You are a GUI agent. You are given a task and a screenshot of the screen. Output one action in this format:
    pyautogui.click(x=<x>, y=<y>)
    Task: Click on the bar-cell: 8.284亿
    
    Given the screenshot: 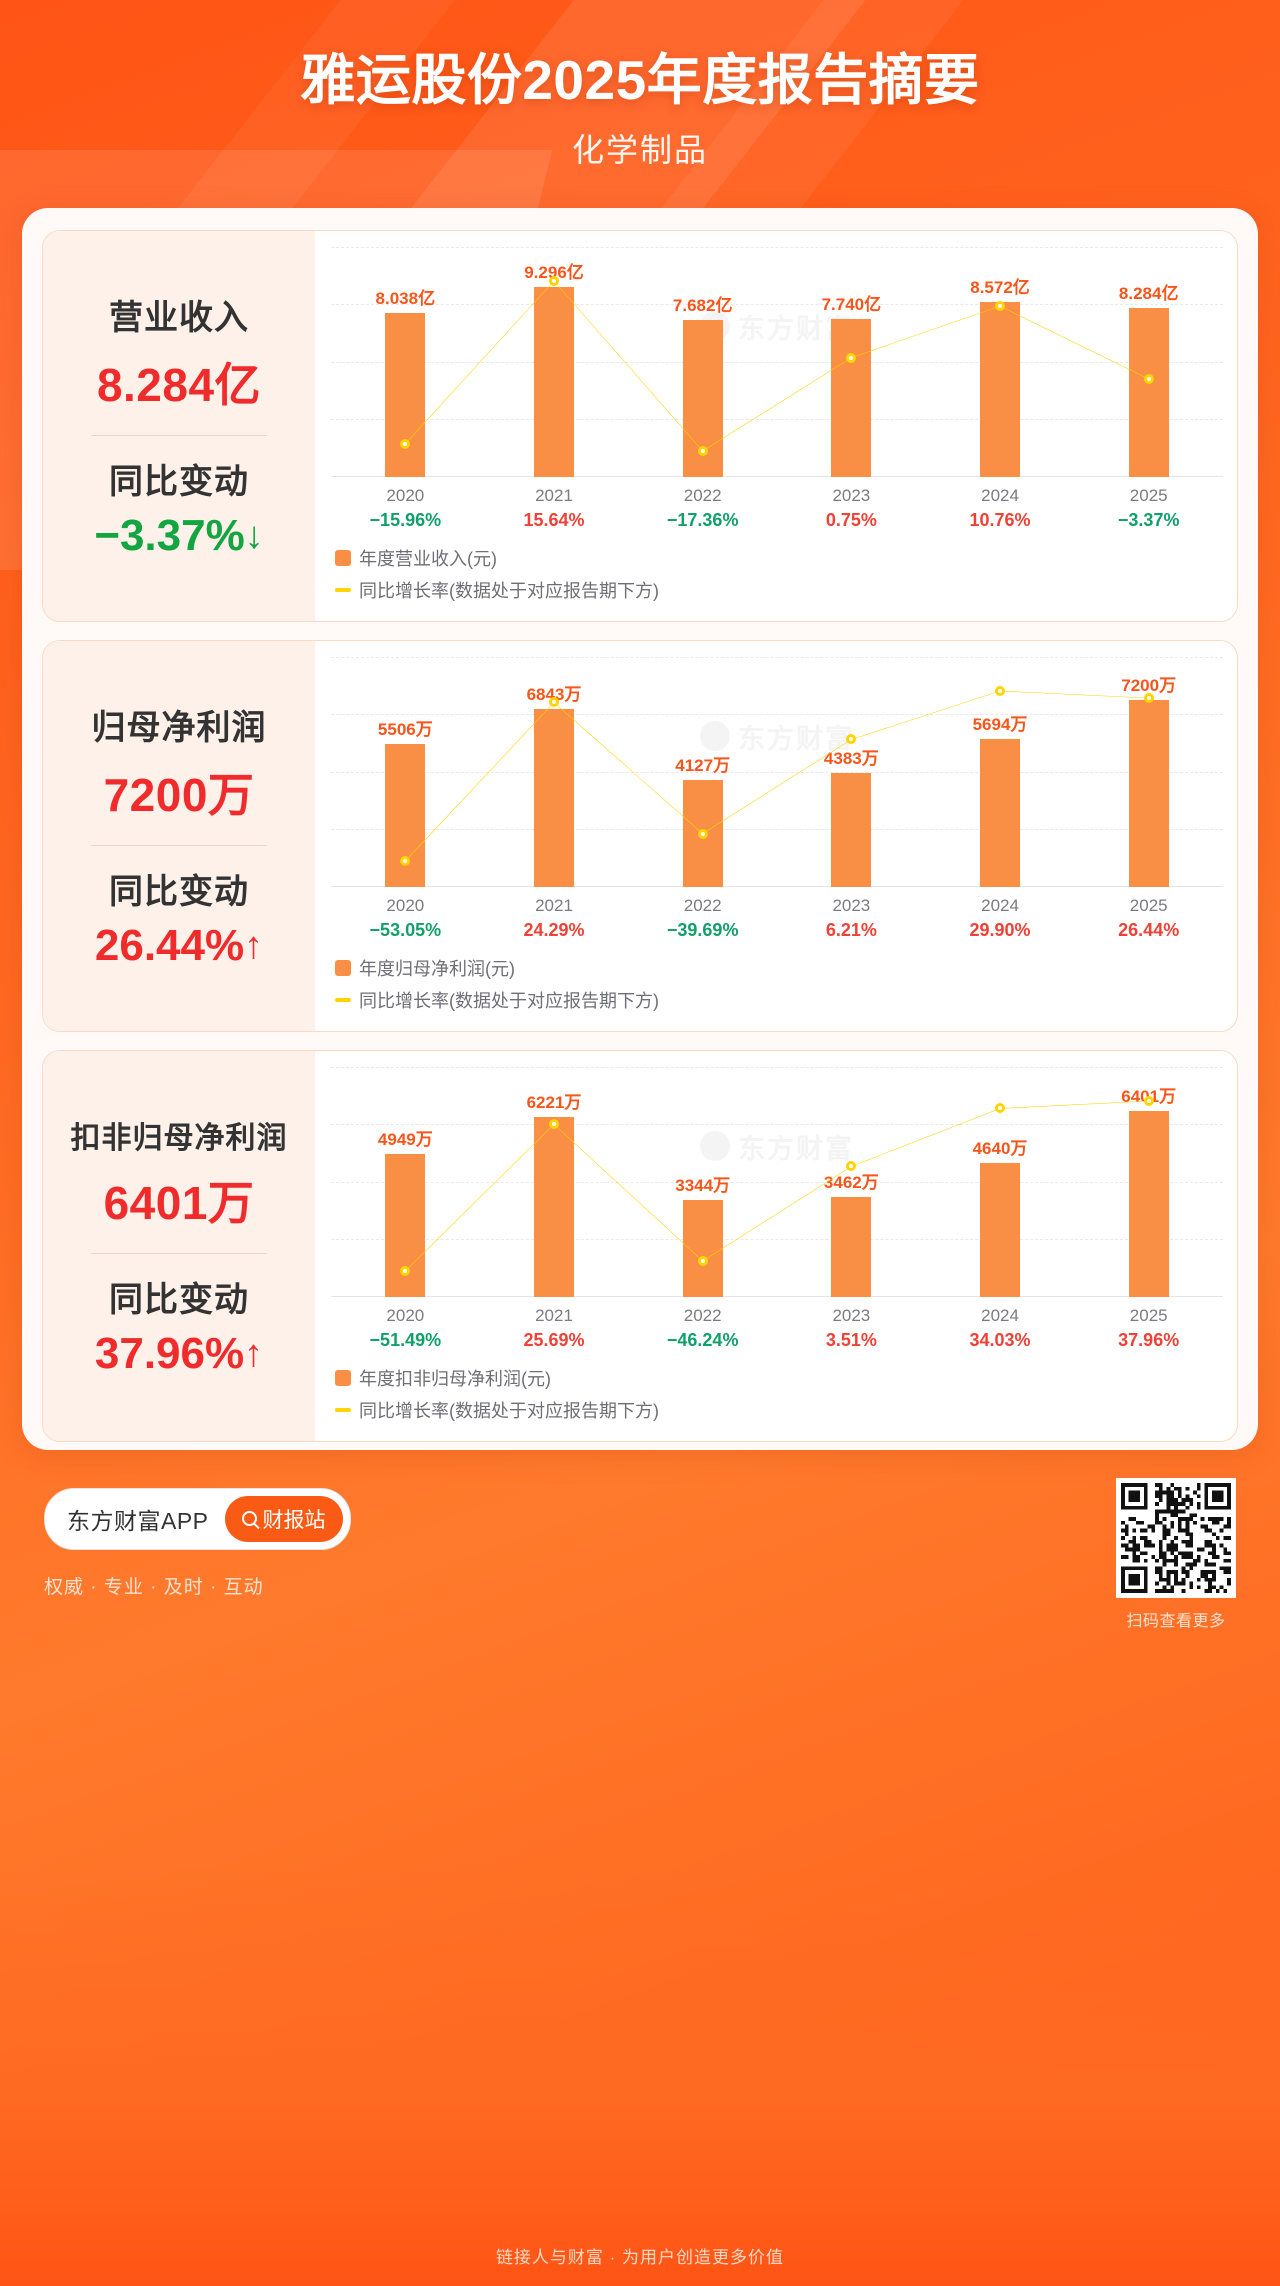 What is the action you would take?
    pyautogui.click(x=1148, y=362)
    